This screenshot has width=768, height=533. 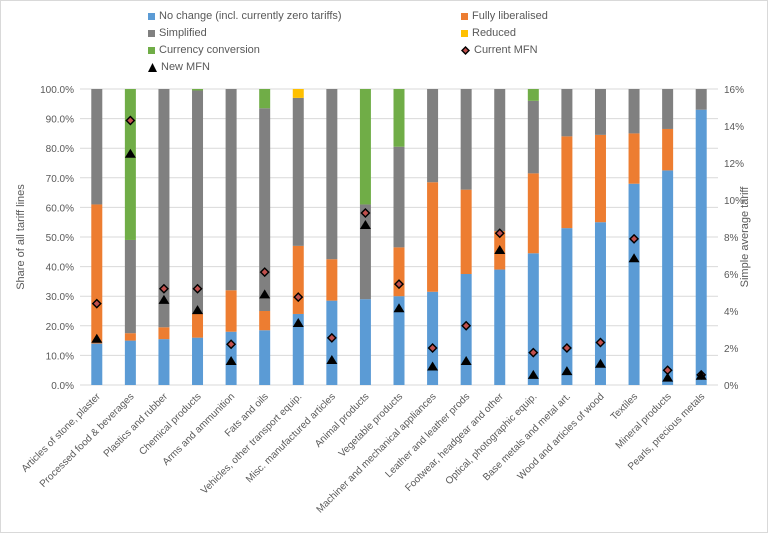 I want to click on legend-reduced: Reduced, so click(x=488, y=33).